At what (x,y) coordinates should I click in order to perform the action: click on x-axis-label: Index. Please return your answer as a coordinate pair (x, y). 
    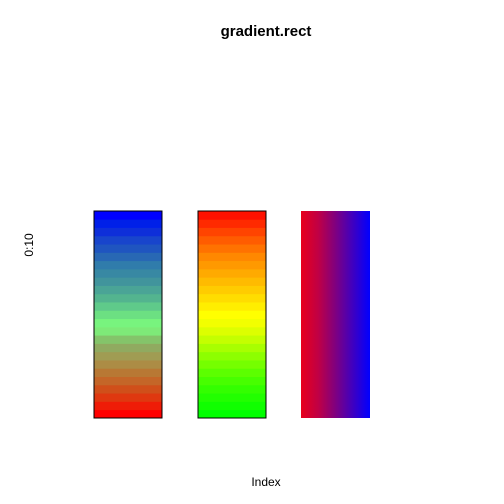
    Looking at the image, I should click on (265, 482).